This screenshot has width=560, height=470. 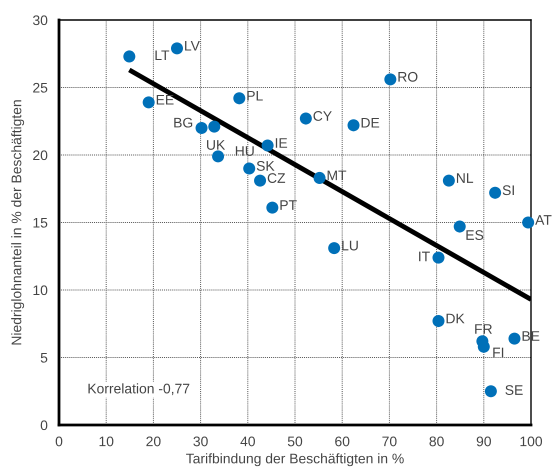 I want to click on y-tick-label: 25, so click(x=40, y=87).